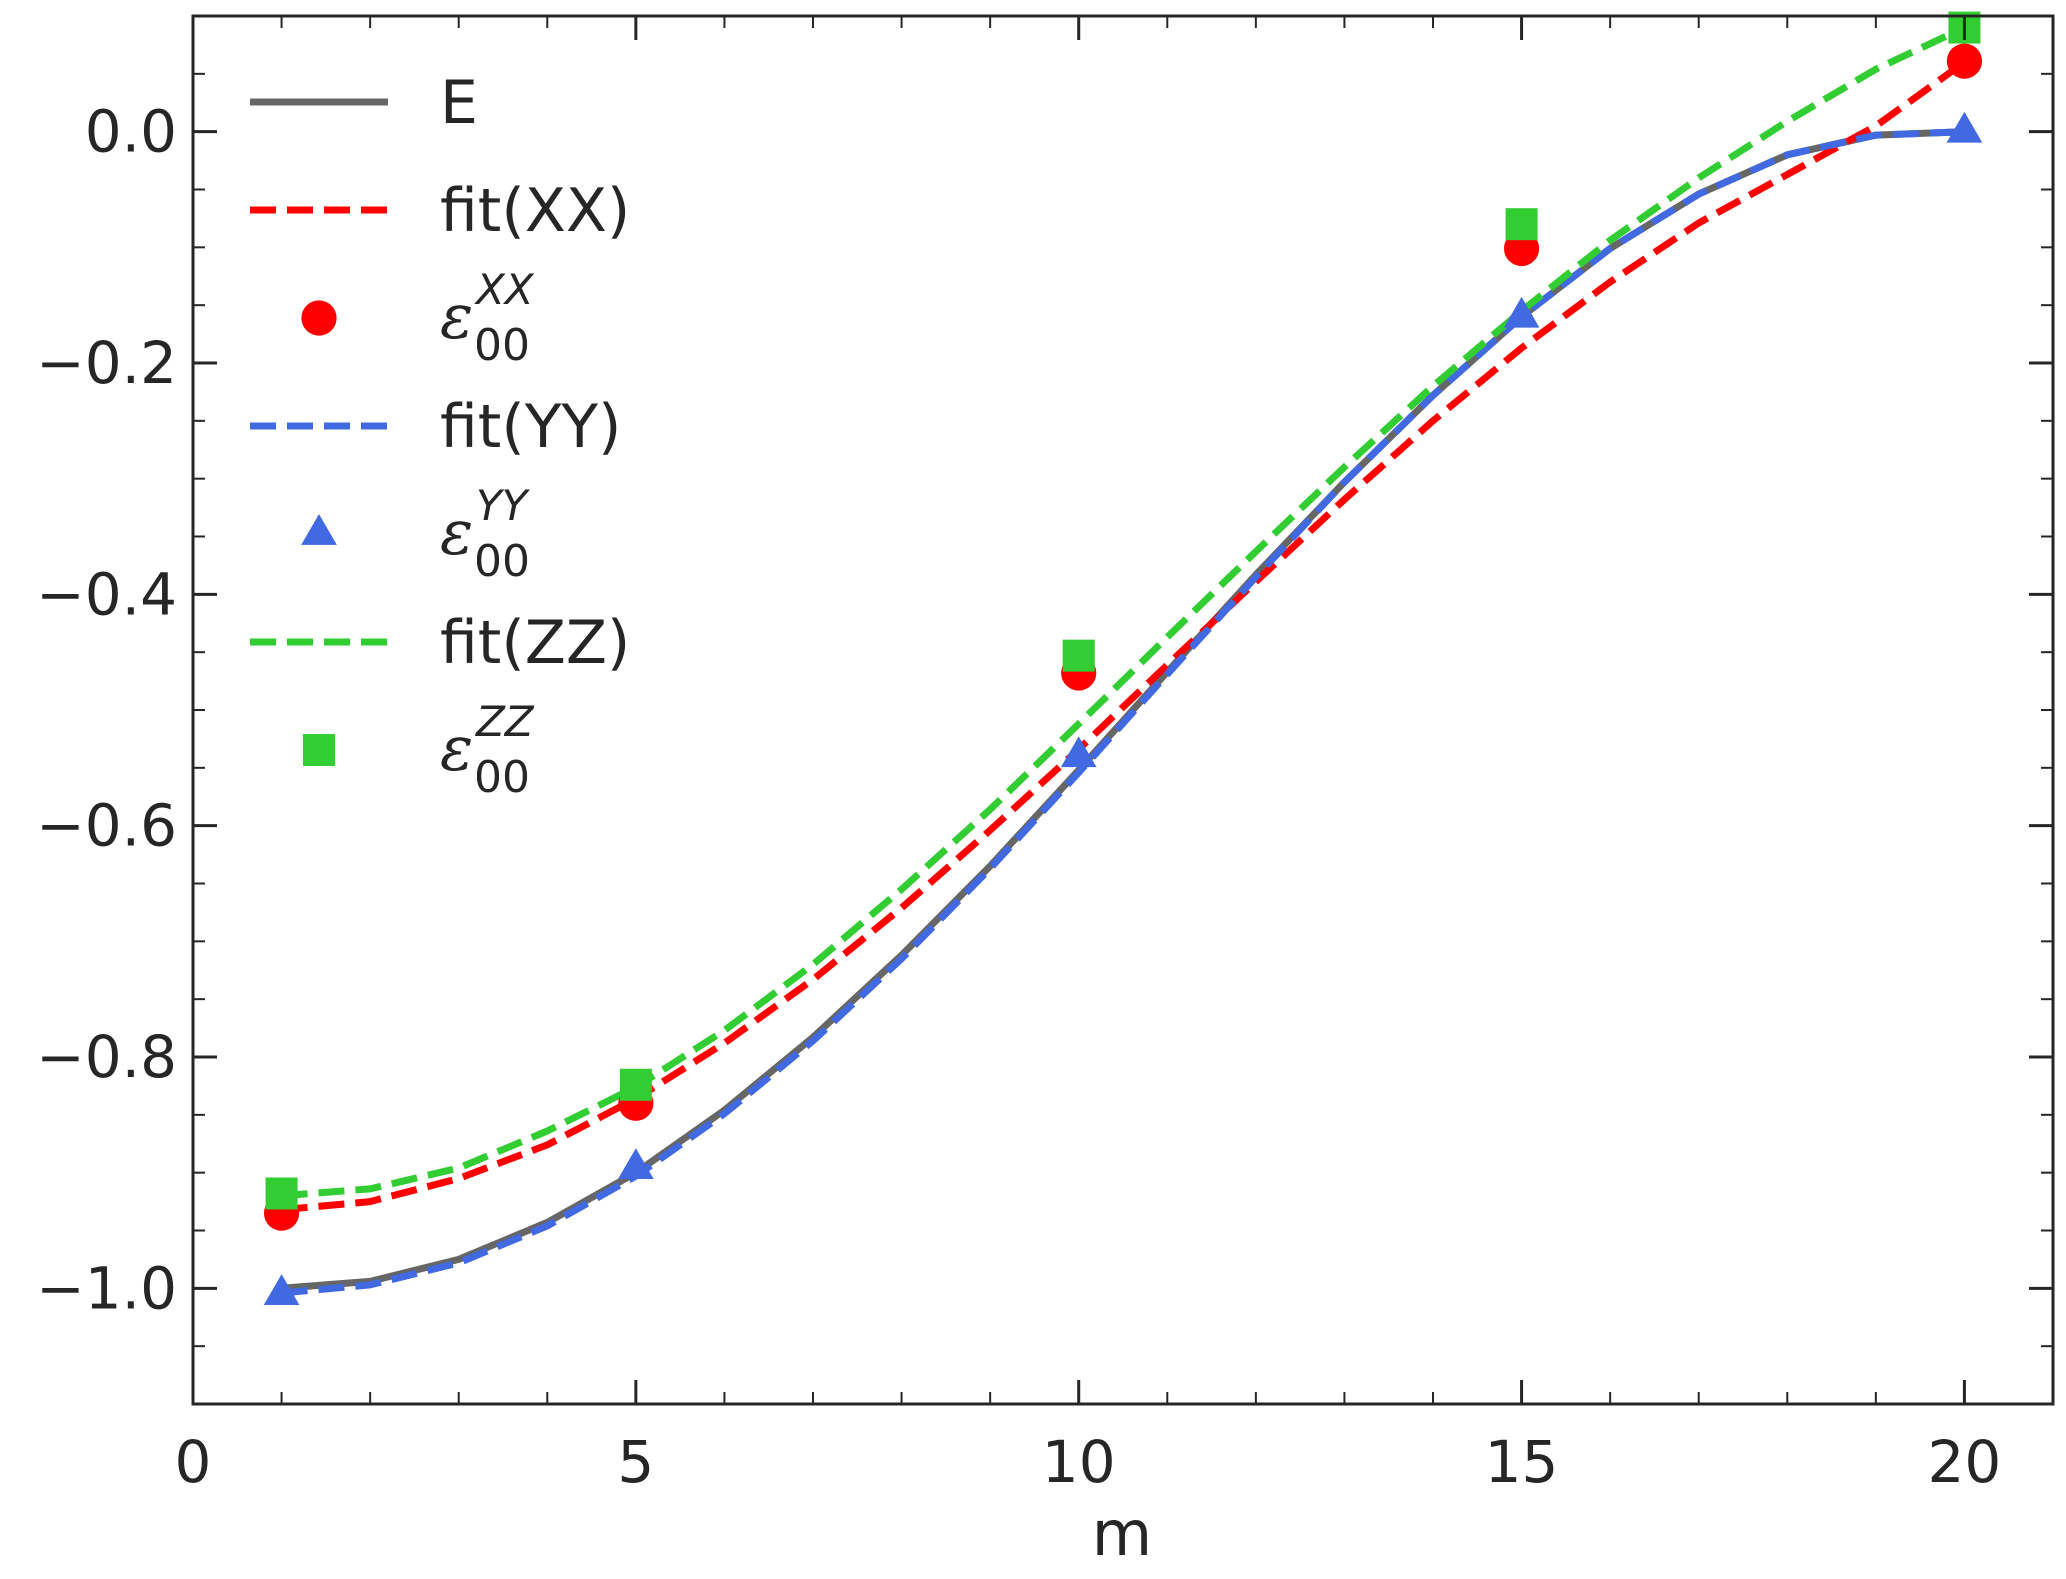  What do you see at coordinates (530, 427) in the screenshot?
I see `legend-label: fit(YY)` at bounding box center [530, 427].